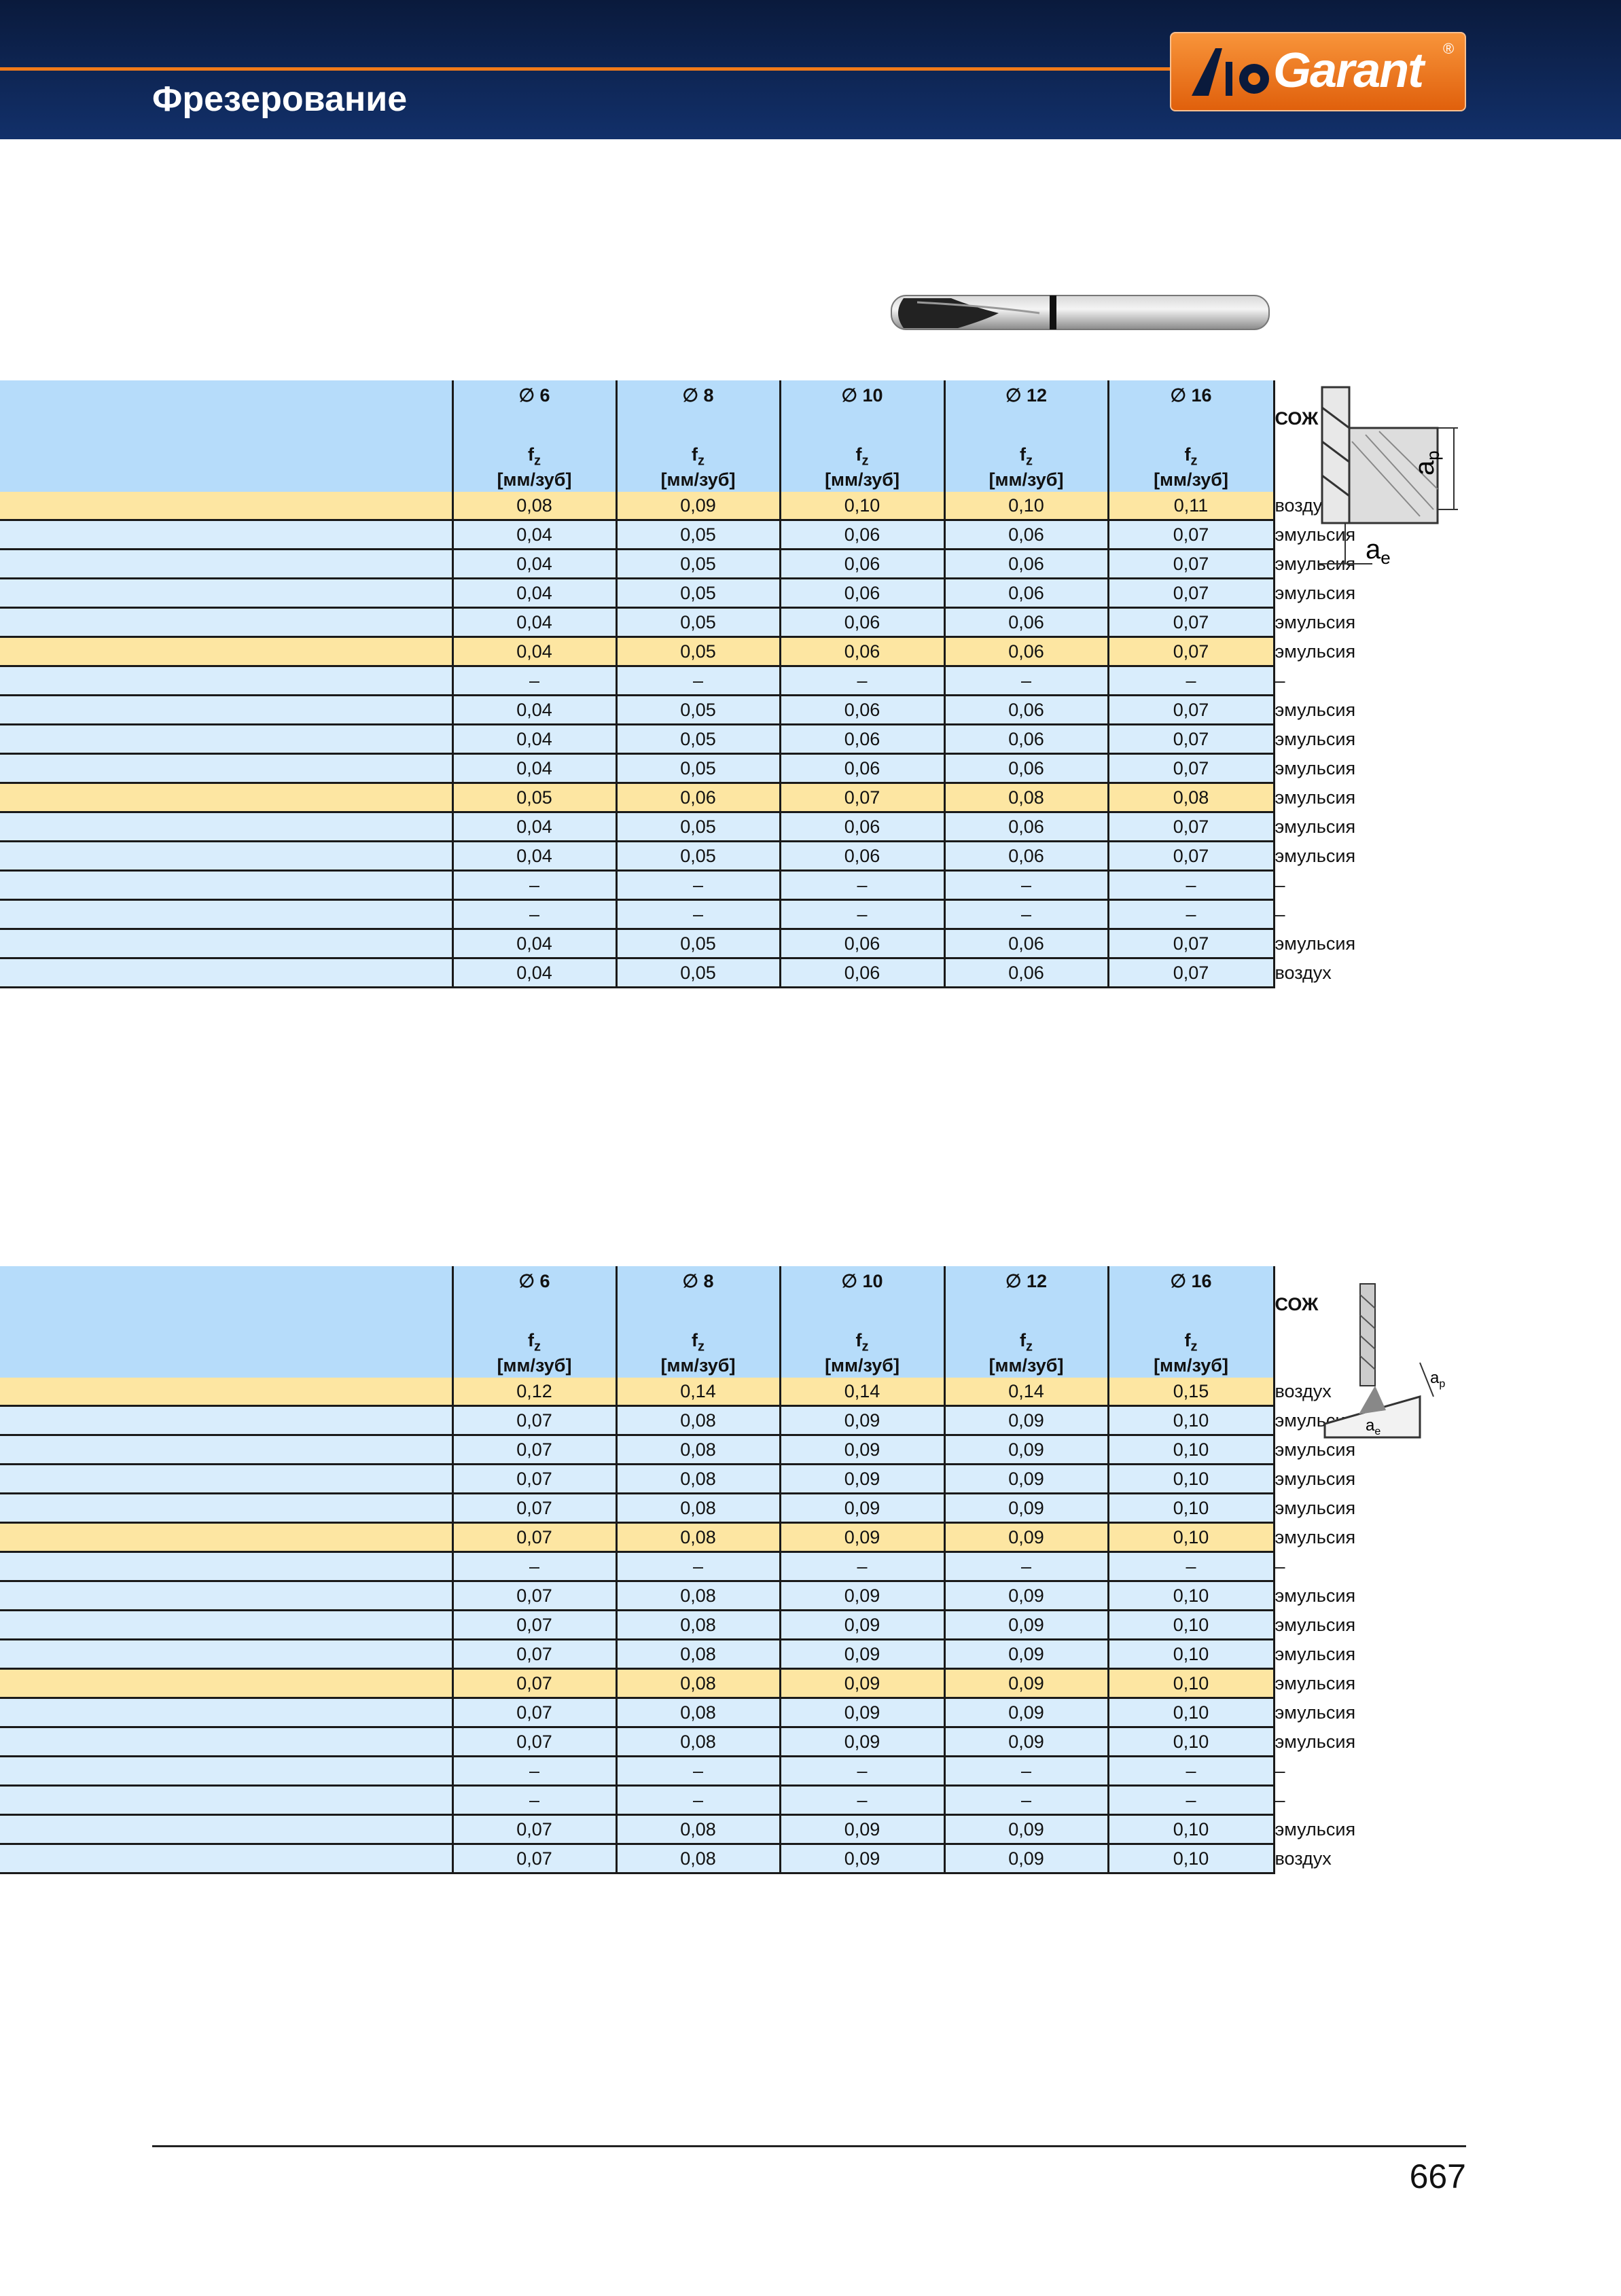  Describe the element at coordinates (810, 69) in the screenshot. I see `header-bar: Фрезерование Garant ®` at that location.